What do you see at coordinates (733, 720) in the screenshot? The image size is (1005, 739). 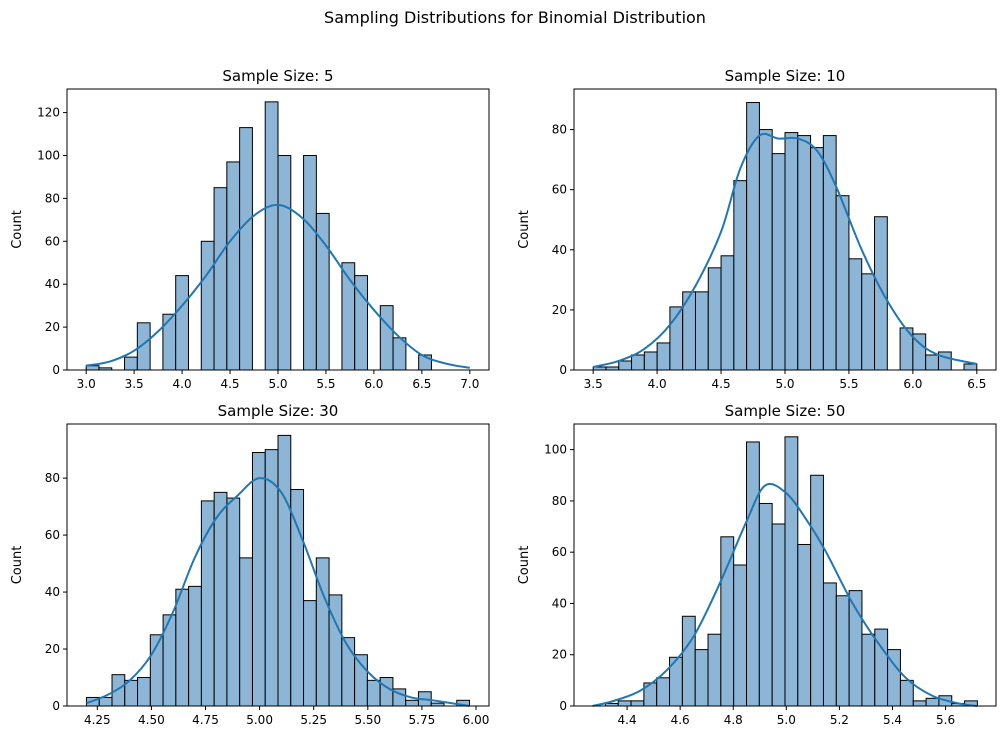 I see `x-tick-label: 4.8` at bounding box center [733, 720].